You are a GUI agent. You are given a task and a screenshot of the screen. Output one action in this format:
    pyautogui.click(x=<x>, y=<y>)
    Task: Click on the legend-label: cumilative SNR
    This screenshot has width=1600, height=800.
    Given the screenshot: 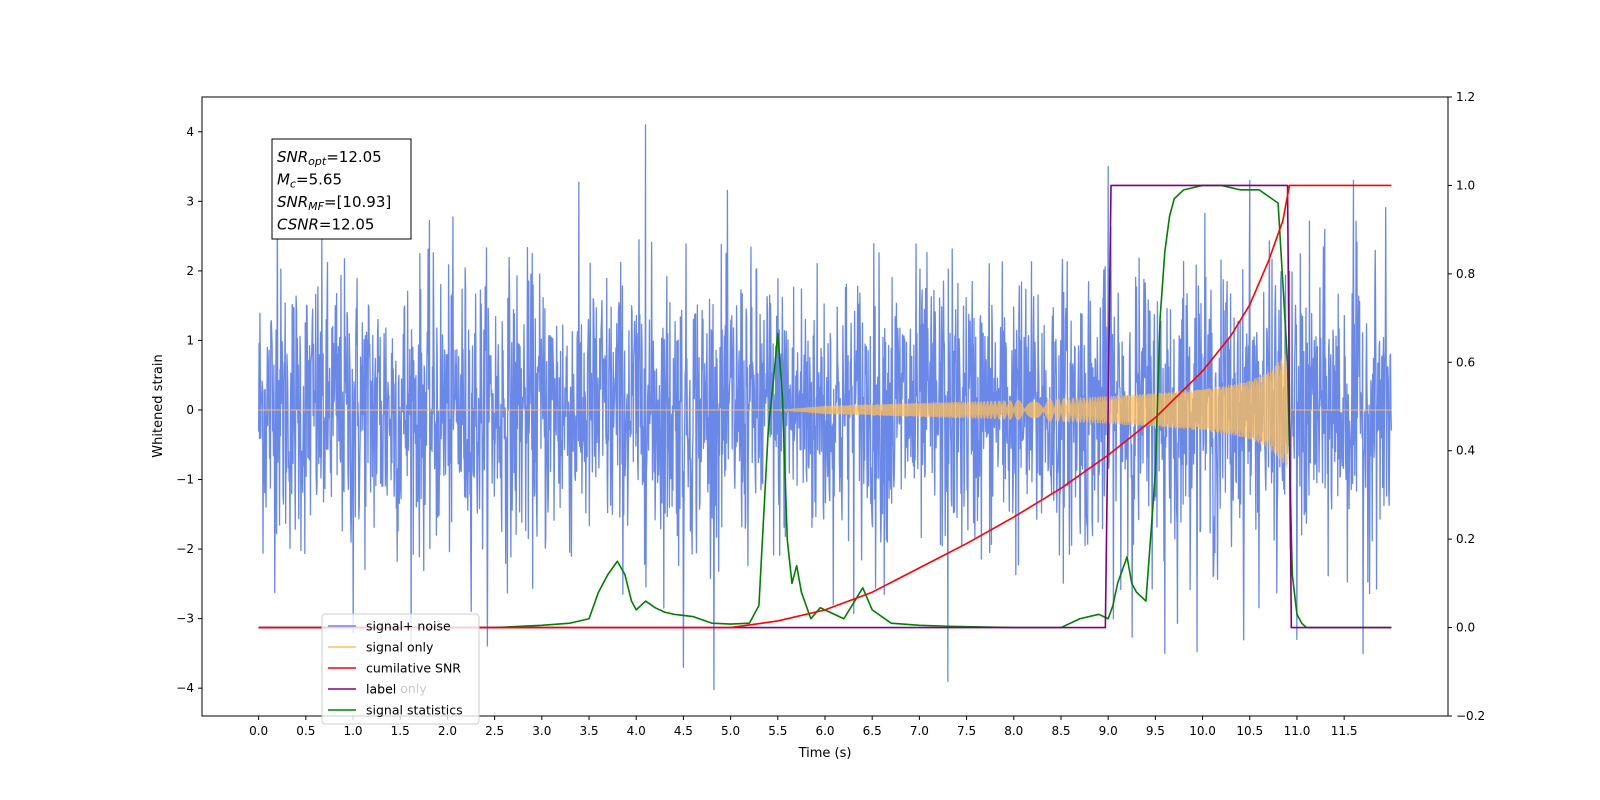 What is the action you would take?
    pyautogui.click(x=413, y=668)
    